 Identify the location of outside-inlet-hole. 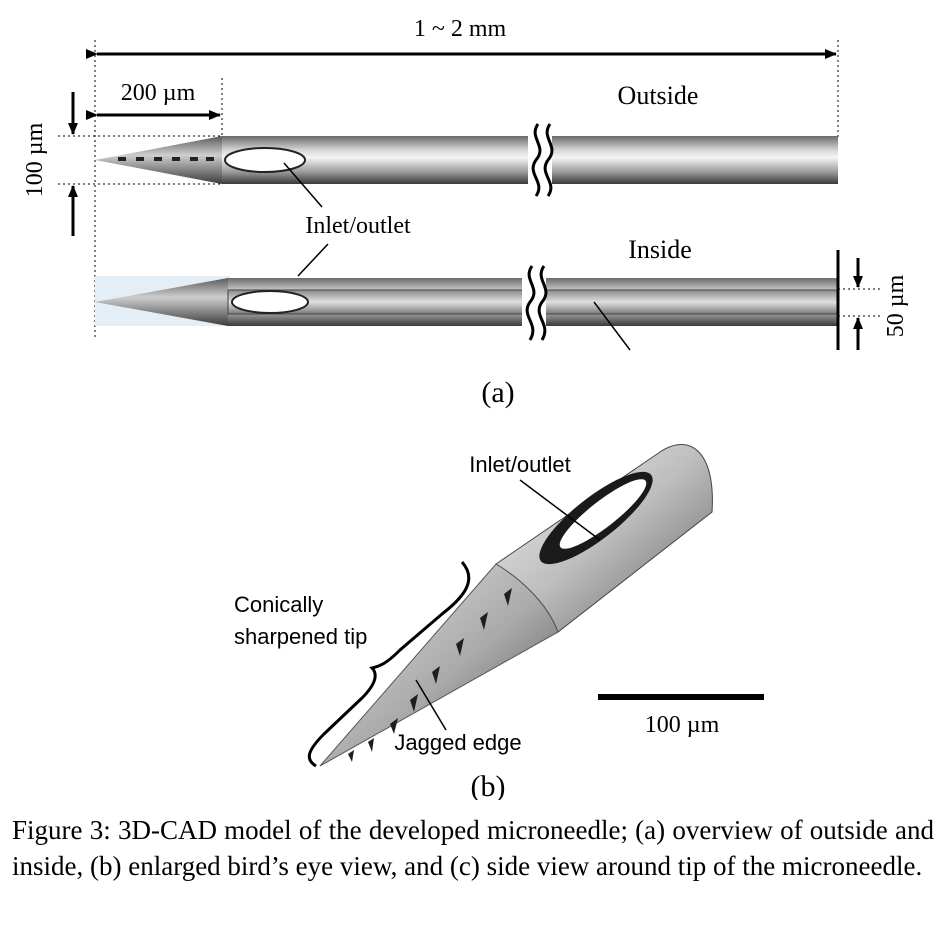
(265, 160).